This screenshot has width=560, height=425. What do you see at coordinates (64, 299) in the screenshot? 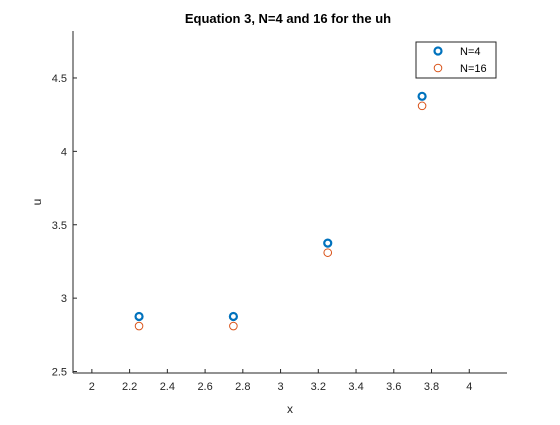
I see `y-tick-label: 3` at bounding box center [64, 299].